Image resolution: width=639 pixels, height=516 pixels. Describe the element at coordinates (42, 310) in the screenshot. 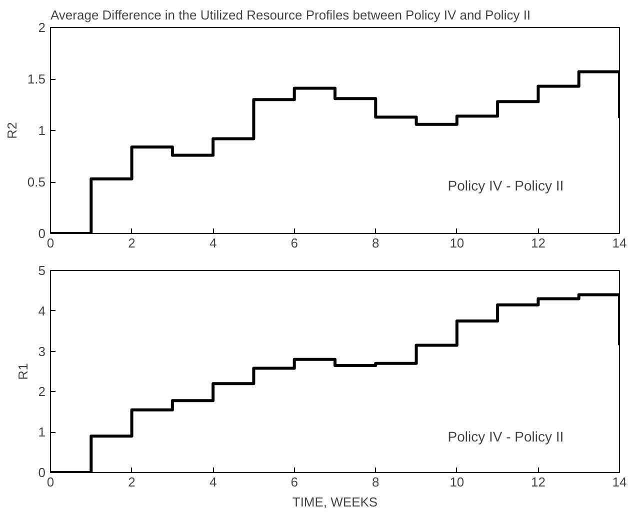

I see `y-tick-label: 4` at that location.